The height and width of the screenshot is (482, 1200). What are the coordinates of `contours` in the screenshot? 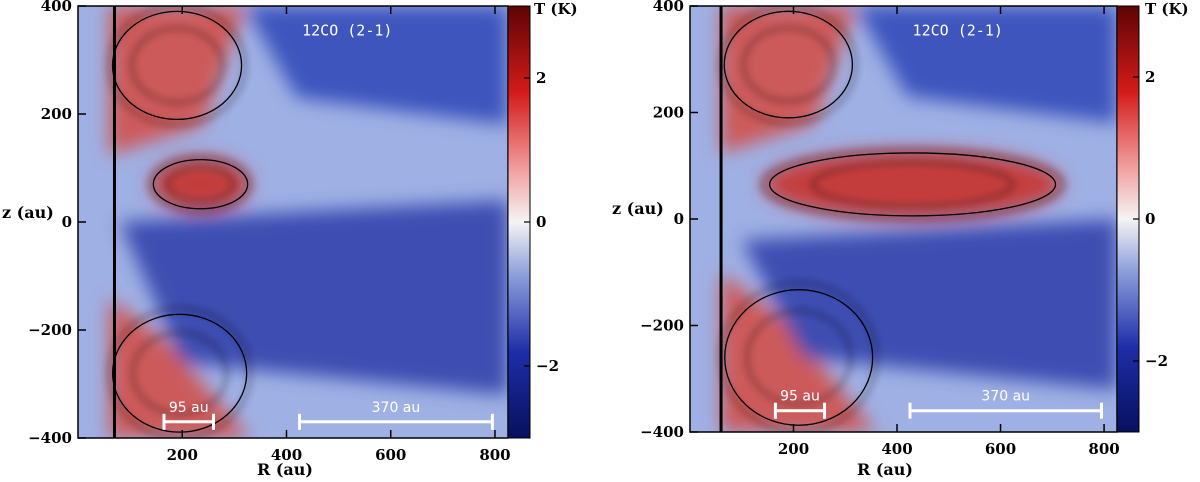 It's located at (179, 222).